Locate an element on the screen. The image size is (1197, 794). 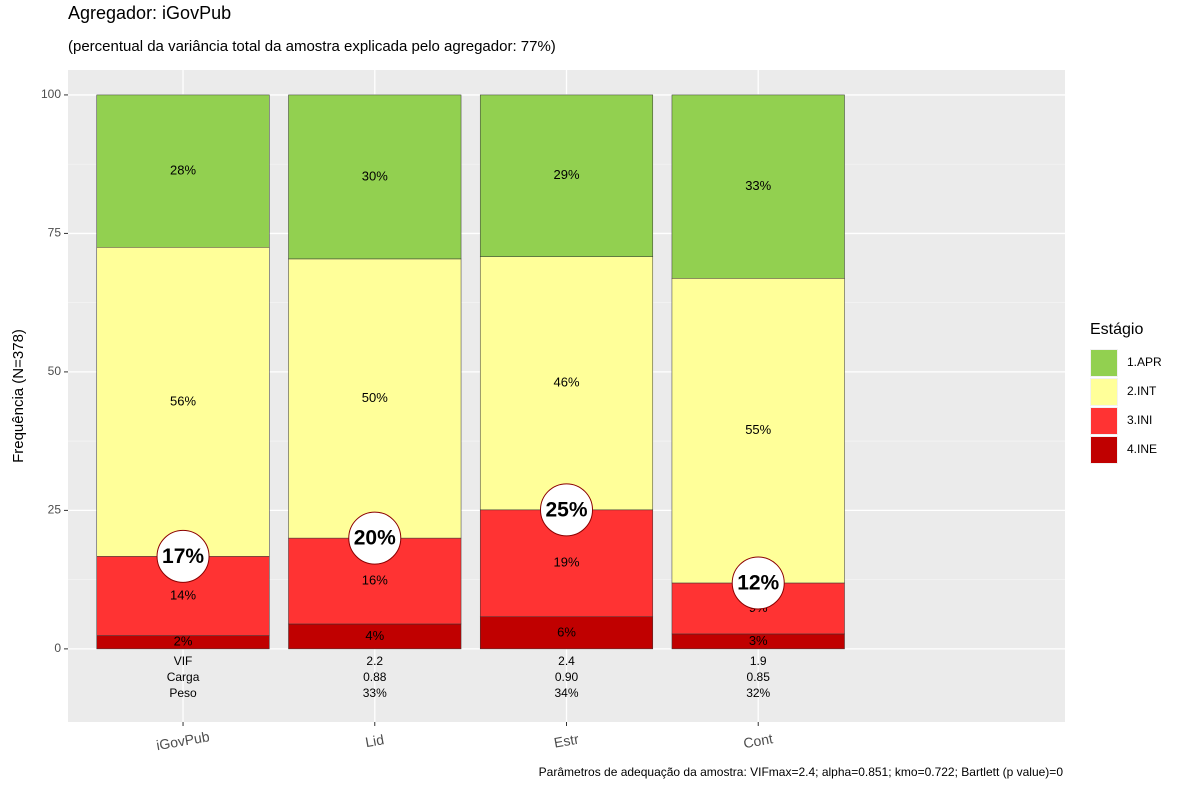
table-cell: 34% is located at coordinates (566, 693).